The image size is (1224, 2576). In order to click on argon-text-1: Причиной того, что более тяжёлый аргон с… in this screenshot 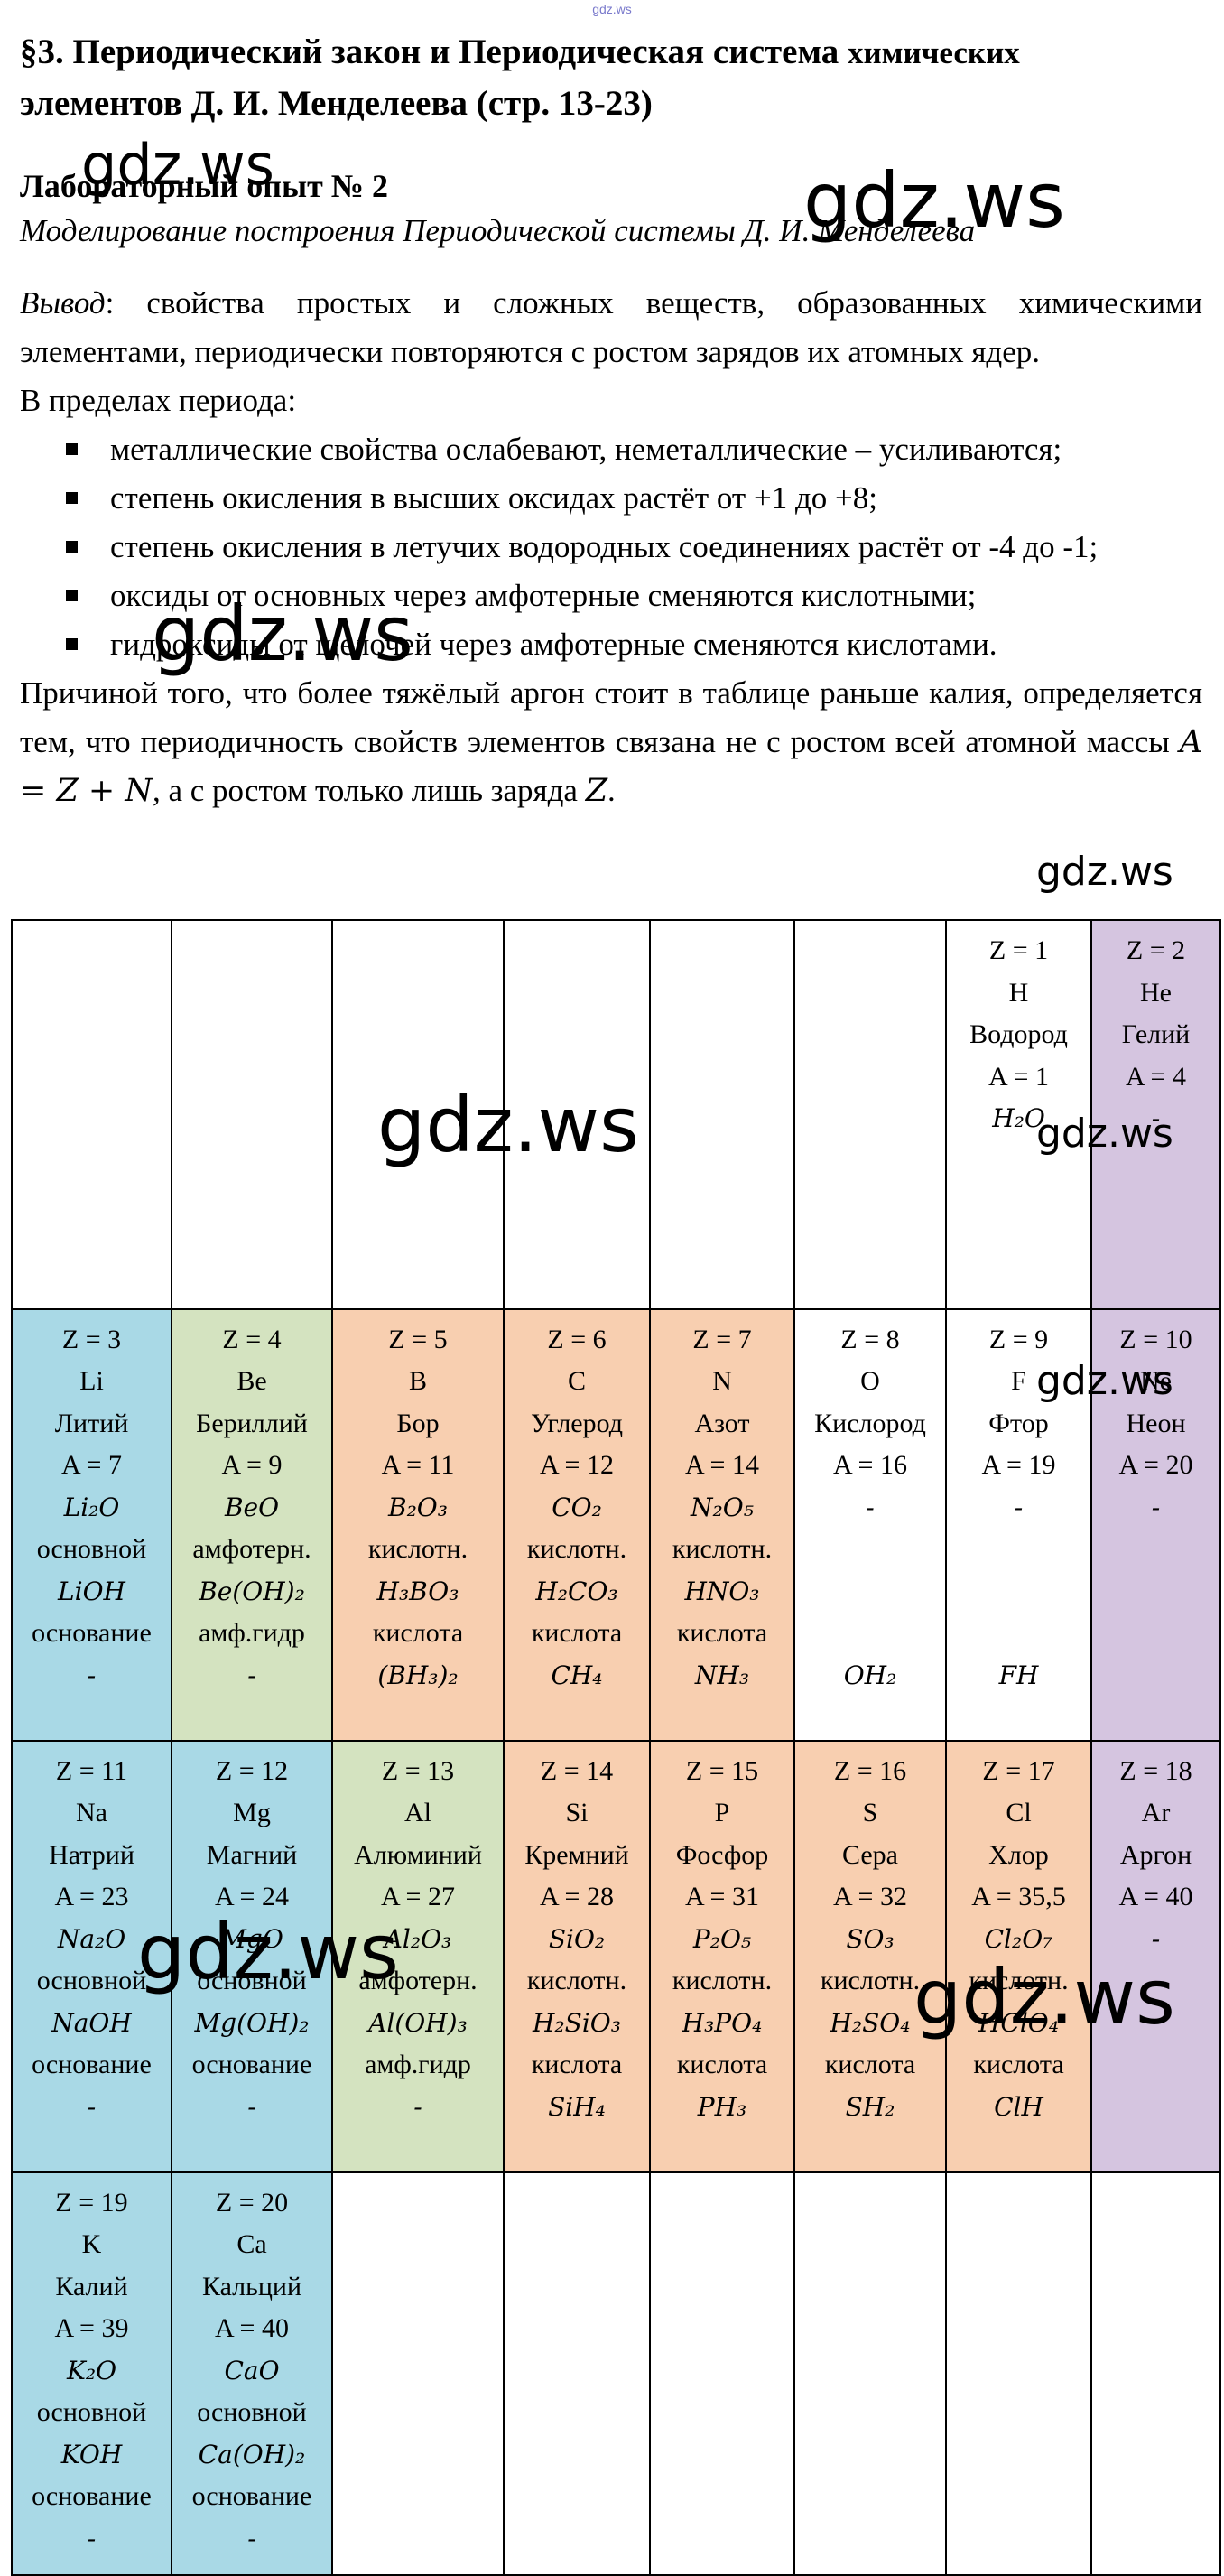, I will do `click(611, 717)`.